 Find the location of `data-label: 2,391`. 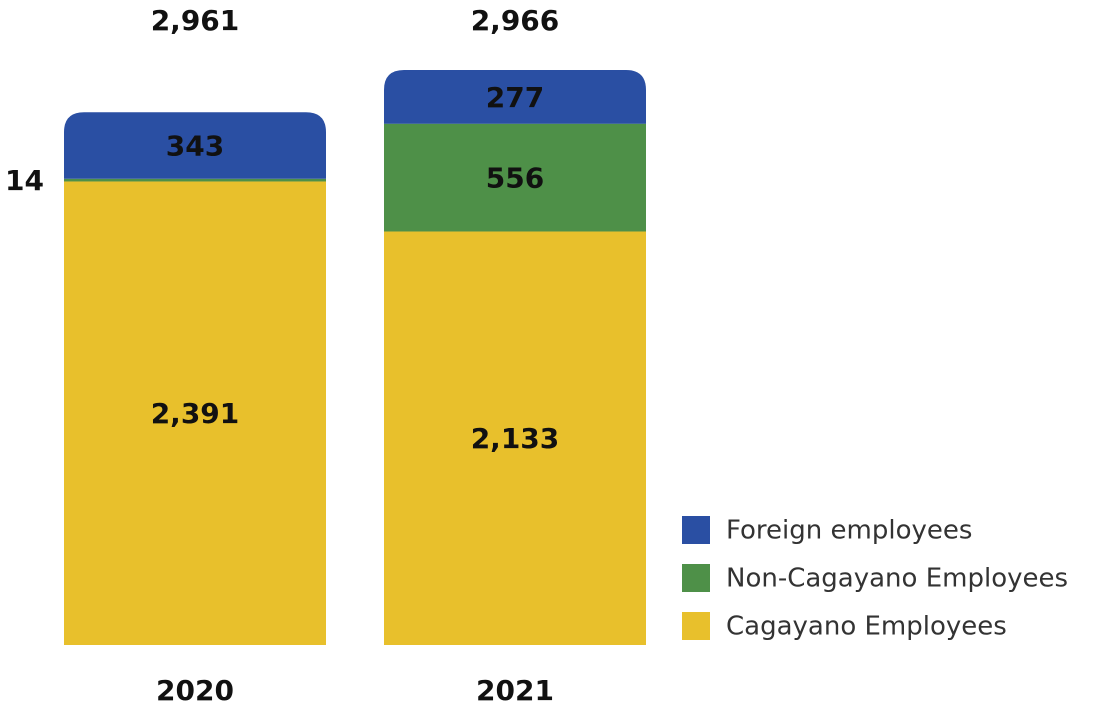

data-label: 2,391 is located at coordinates (195, 413).